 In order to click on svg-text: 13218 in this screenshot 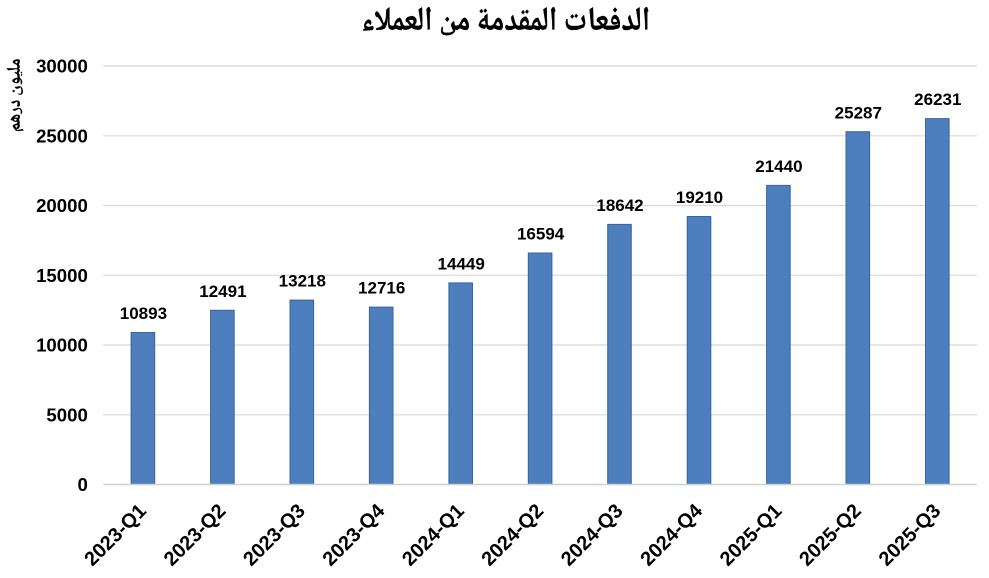, I will do `click(302, 281)`.